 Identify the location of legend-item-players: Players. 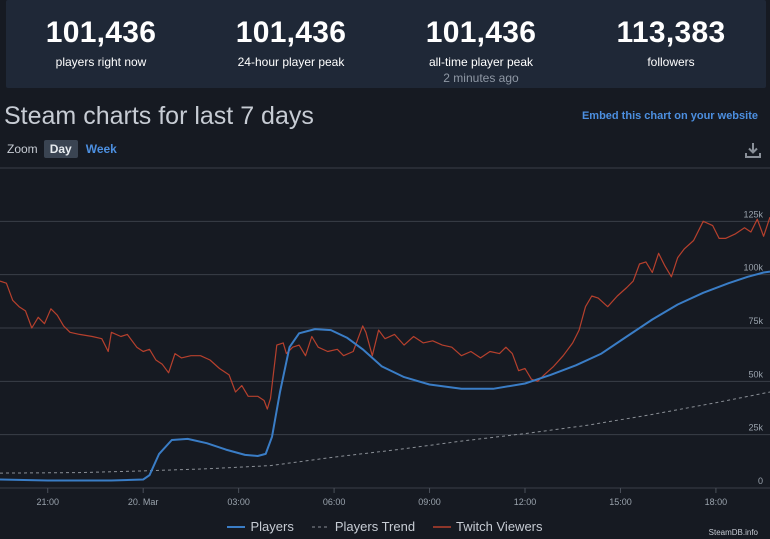
(260, 526).